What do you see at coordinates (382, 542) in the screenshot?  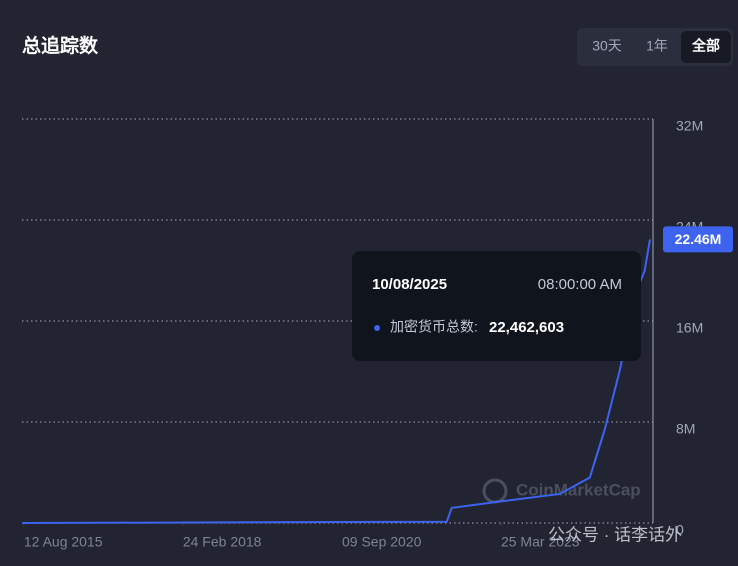 I see `x-tick-label: 09 Sep 2020` at bounding box center [382, 542].